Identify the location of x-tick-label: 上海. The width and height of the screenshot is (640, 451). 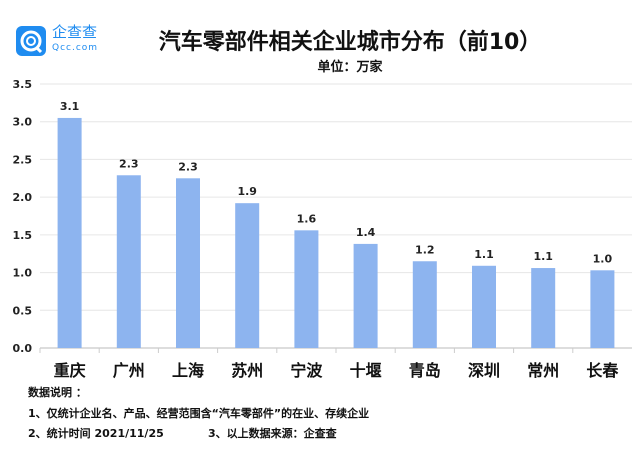
(188, 370).